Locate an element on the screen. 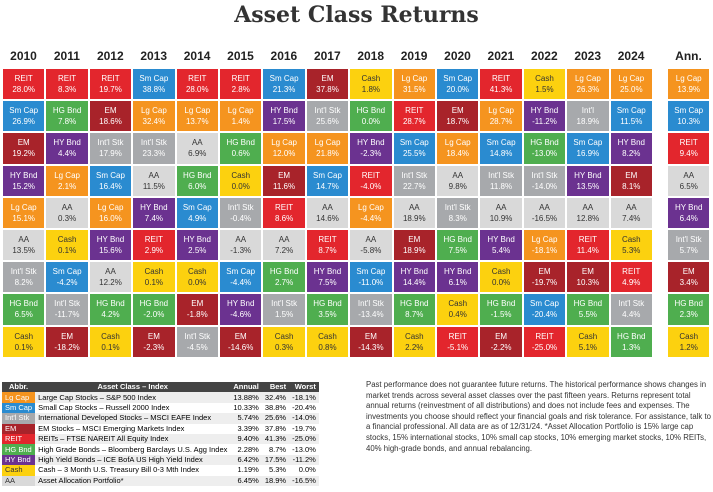  return-cell: Lg Cap 28.7% is located at coordinates (501, 116).